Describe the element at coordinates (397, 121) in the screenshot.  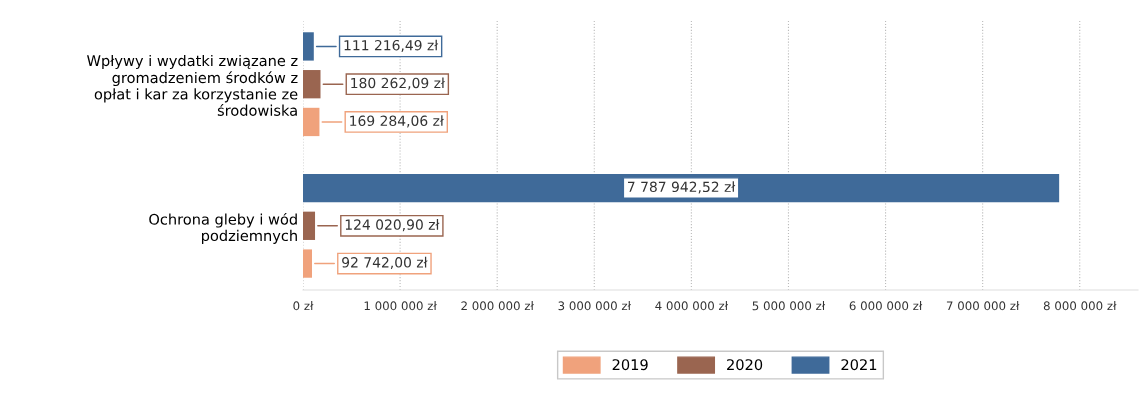
I see `data-label: 169 284,06 zł` at that location.